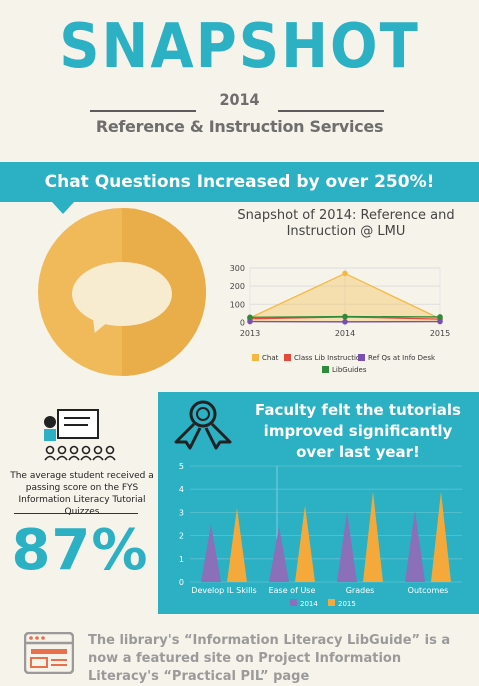 The height and width of the screenshot is (686, 479). Describe the element at coordinates (309, 604) in the screenshot. I see `legend-label: 2014` at that location.